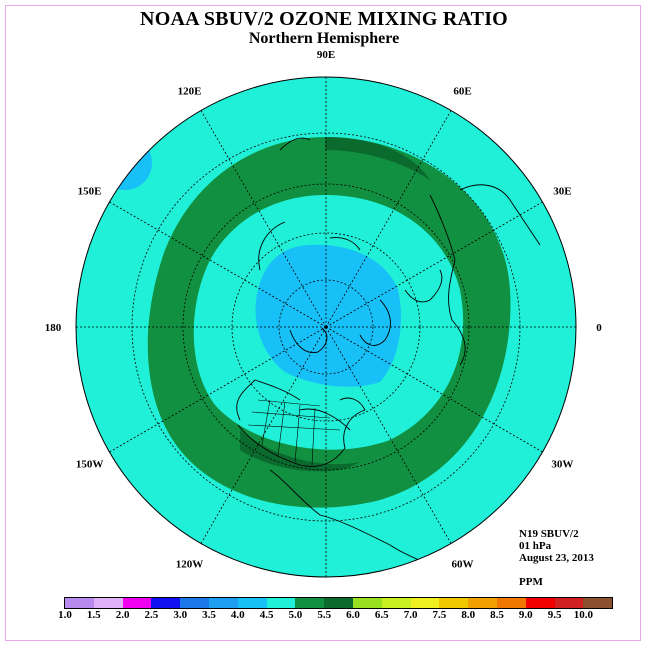 This screenshot has height=648, width=648. I want to click on longitude-label: 120E, so click(190, 92).